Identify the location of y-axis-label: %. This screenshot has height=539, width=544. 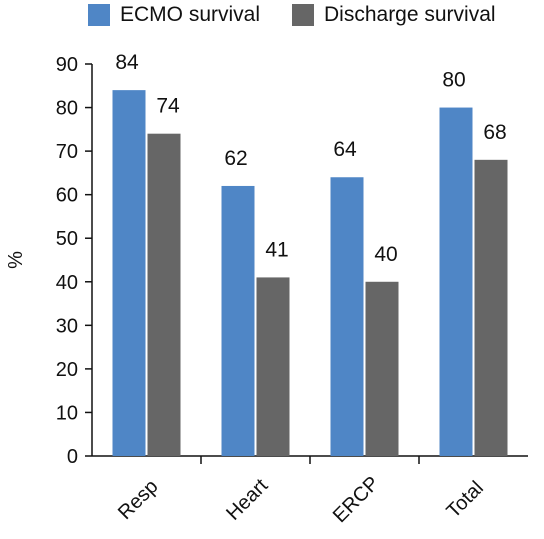
(16, 260).